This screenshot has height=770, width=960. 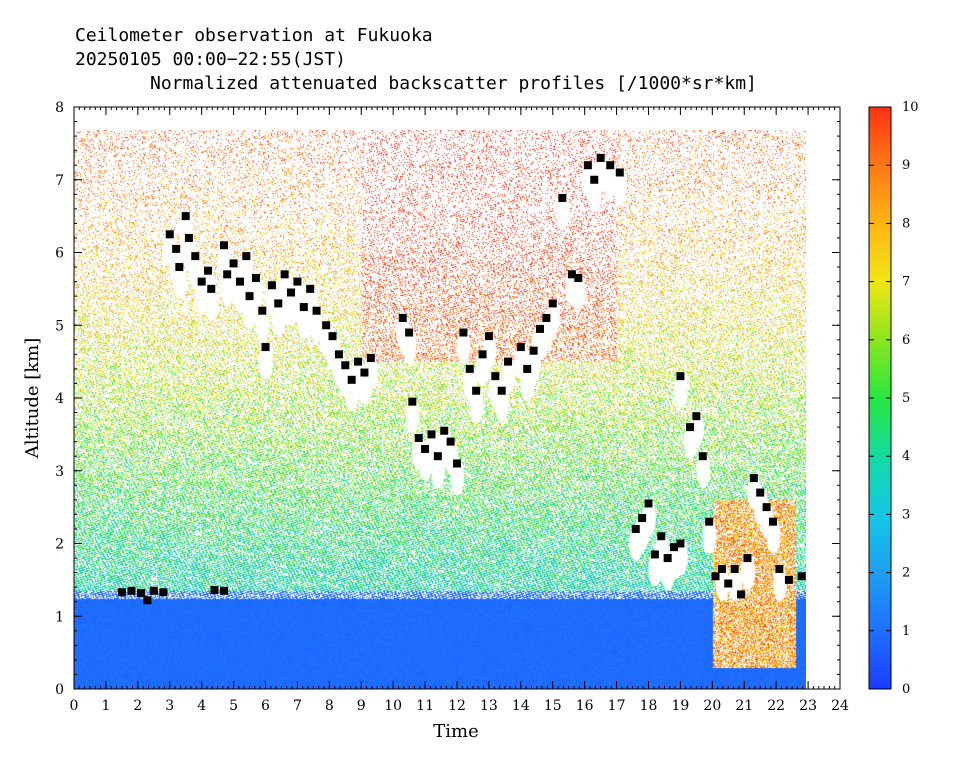 I want to click on colorbar-tick-label: 2, so click(x=906, y=573).